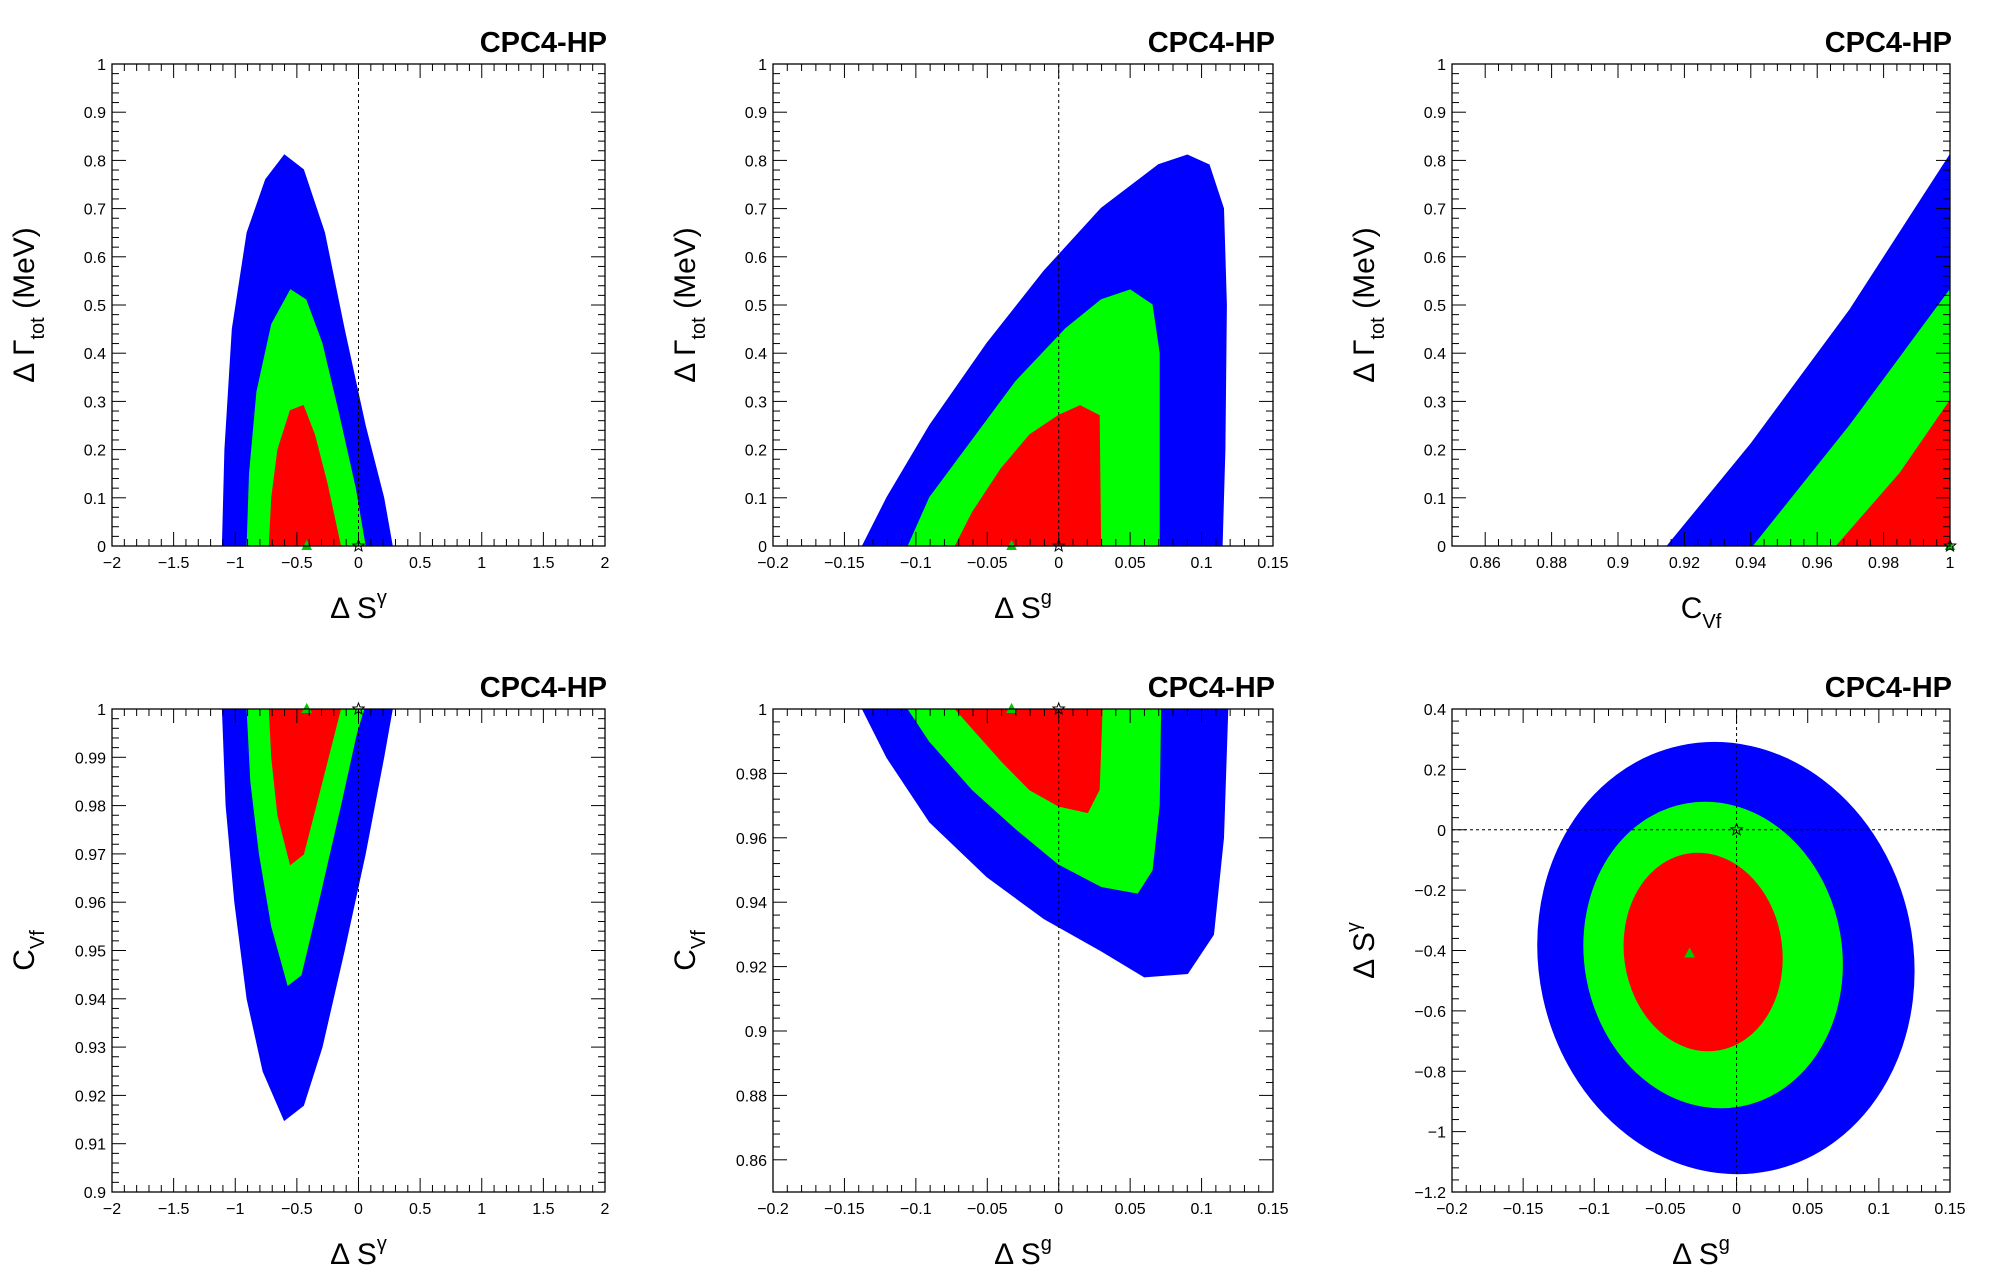  Describe the element at coordinates (1430, 1012) in the screenshot. I see `y-tick-label: −0.6` at that location.